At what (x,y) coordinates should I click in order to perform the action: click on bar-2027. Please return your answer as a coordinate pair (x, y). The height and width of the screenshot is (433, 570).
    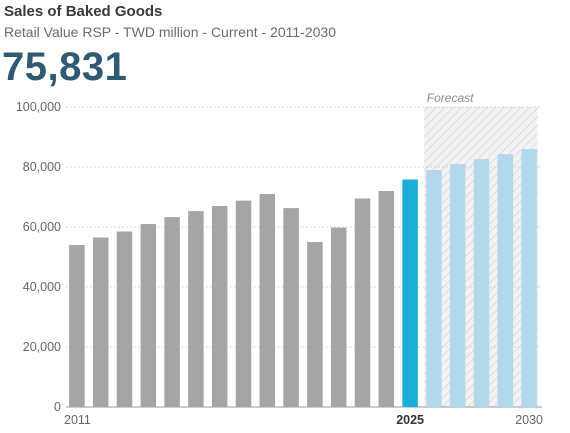
    Looking at the image, I should click on (457, 285).